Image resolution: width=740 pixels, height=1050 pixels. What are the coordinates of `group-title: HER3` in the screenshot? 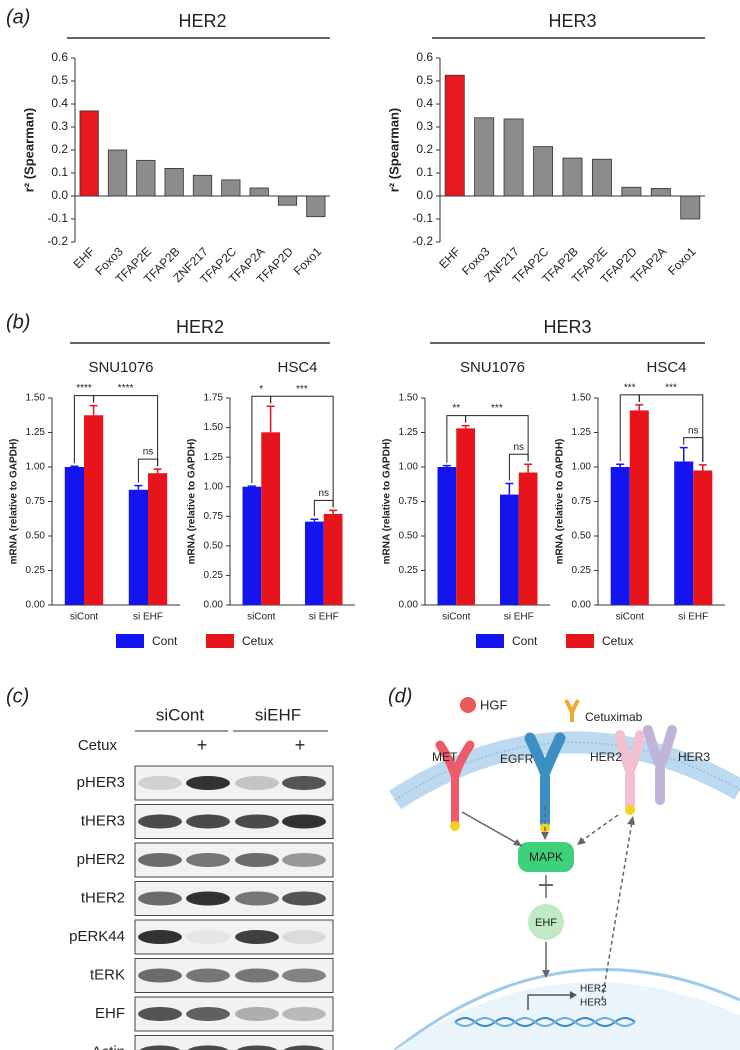 It's located at (567, 327).